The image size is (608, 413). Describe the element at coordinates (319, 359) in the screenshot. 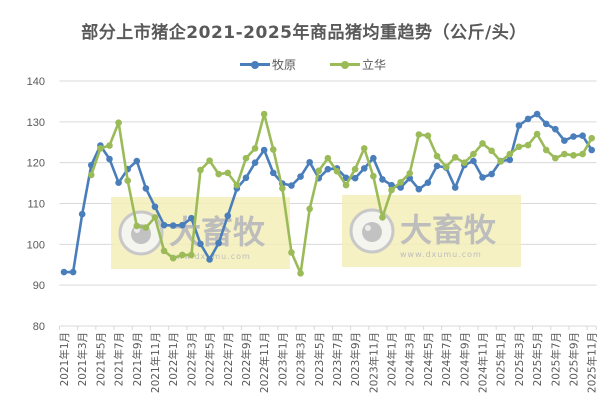

I see `x-tick-label: 2023年5月` at that location.